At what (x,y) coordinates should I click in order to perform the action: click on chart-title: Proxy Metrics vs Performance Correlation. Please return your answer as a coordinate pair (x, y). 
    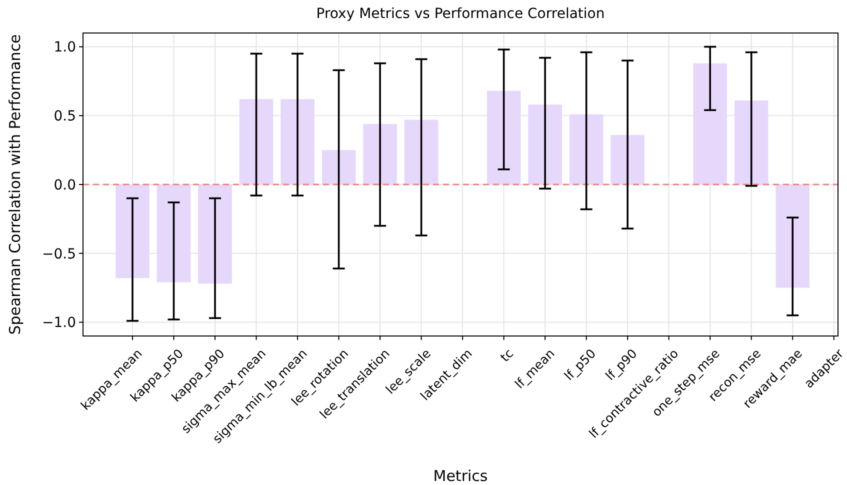
    Looking at the image, I should click on (460, 14).